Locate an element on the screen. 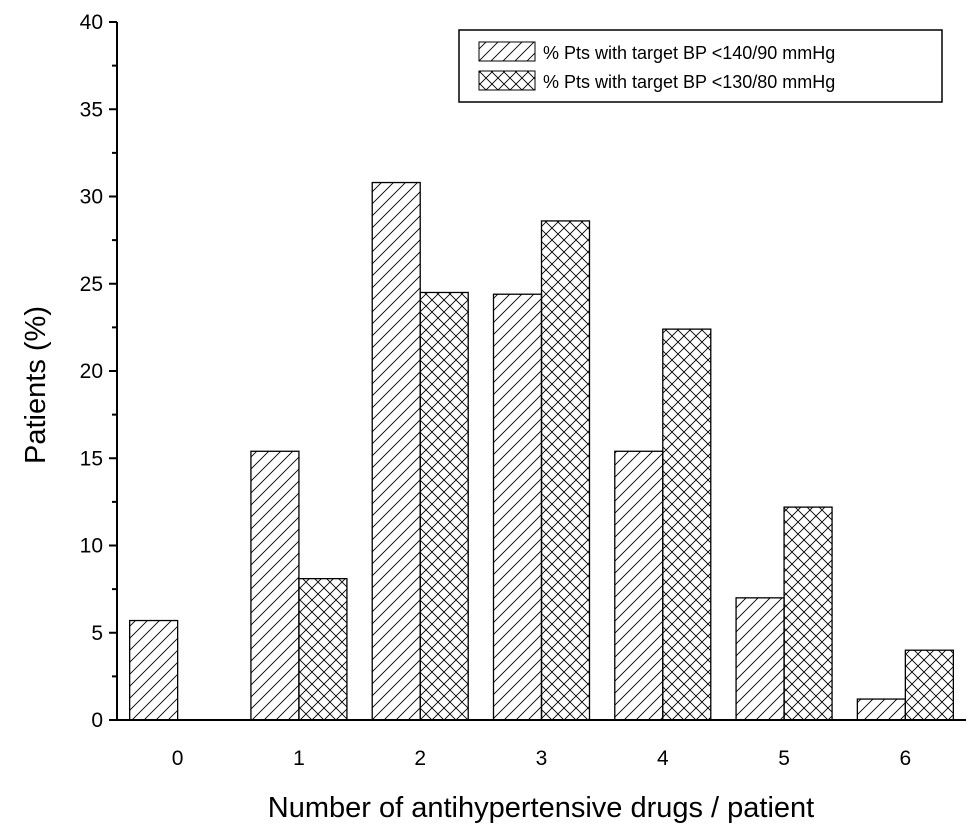  legend-label-130-80: % Pts with target BP <130/80 mmHg is located at coordinates (689, 82).